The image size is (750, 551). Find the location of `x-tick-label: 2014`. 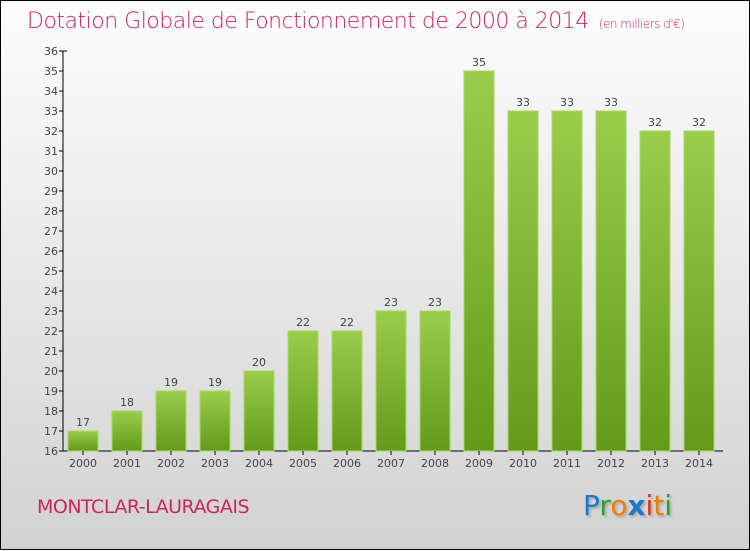

x-tick-label: 2014 is located at coordinates (699, 463).